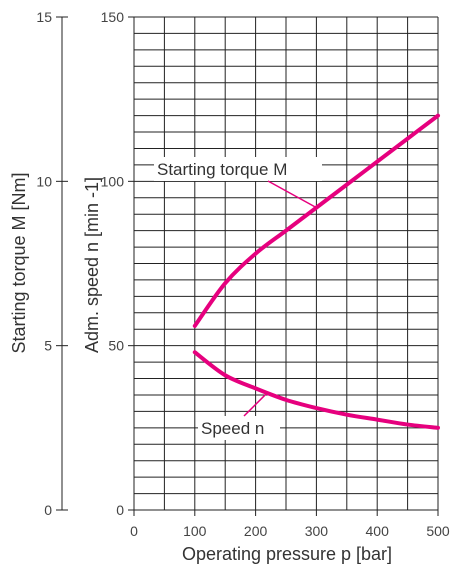 This screenshot has height=567, width=451. I want to click on series-label-speed: Speed n, so click(232, 428).